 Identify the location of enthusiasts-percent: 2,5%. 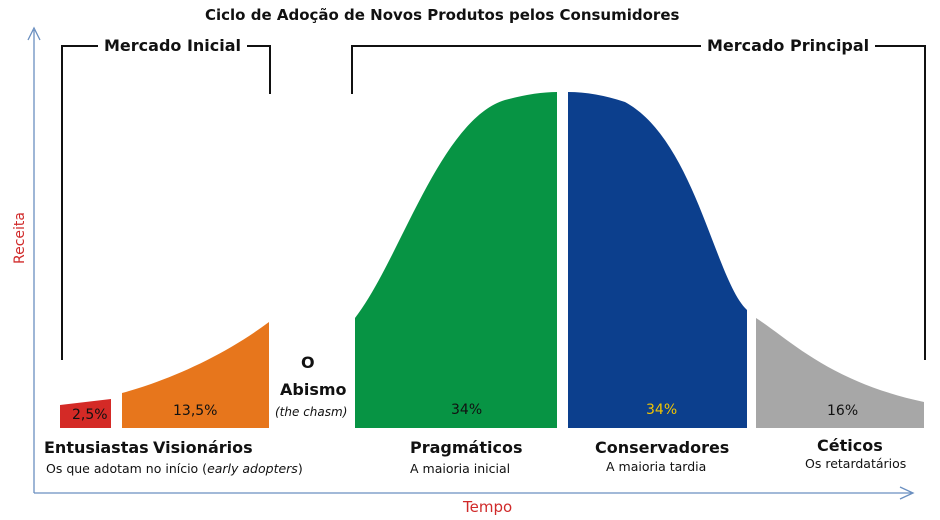
(90, 415).